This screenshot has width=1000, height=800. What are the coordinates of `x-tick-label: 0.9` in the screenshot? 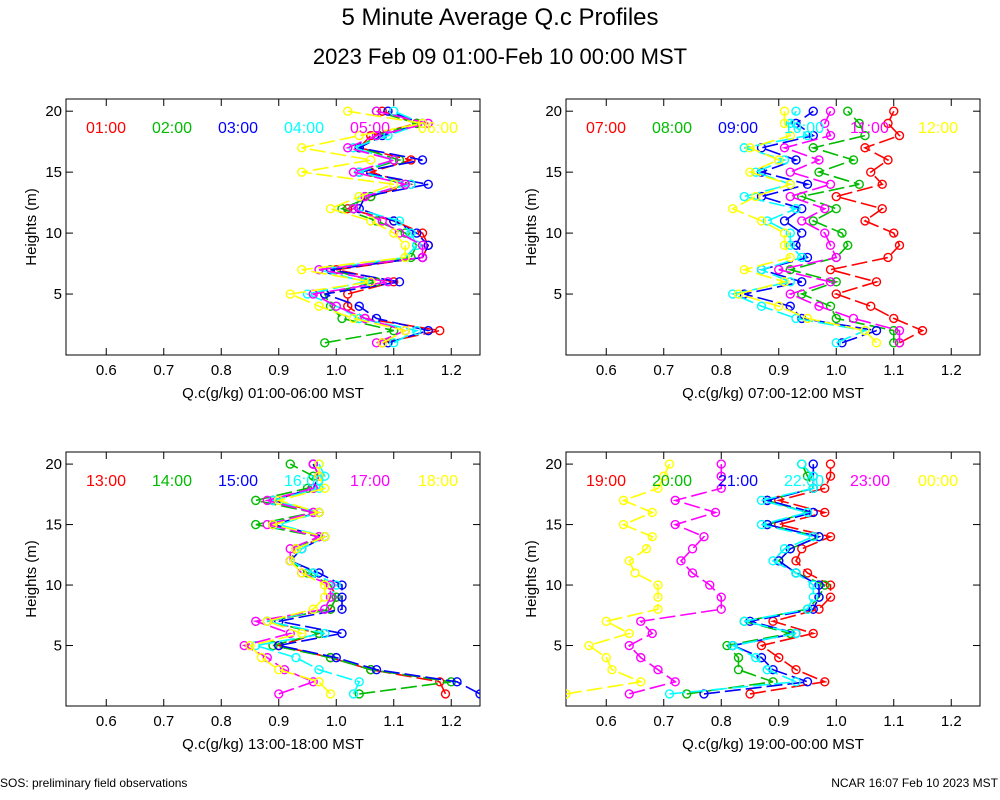 It's located at (778, 370).